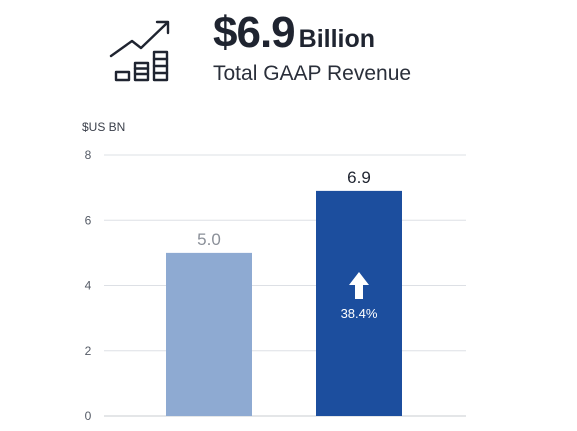 The width and height of the screenshot is (577, 431). Describe the element at coordinates (209, 239) in the screenshot. I see `bar-value-label: 5.0` at that location.